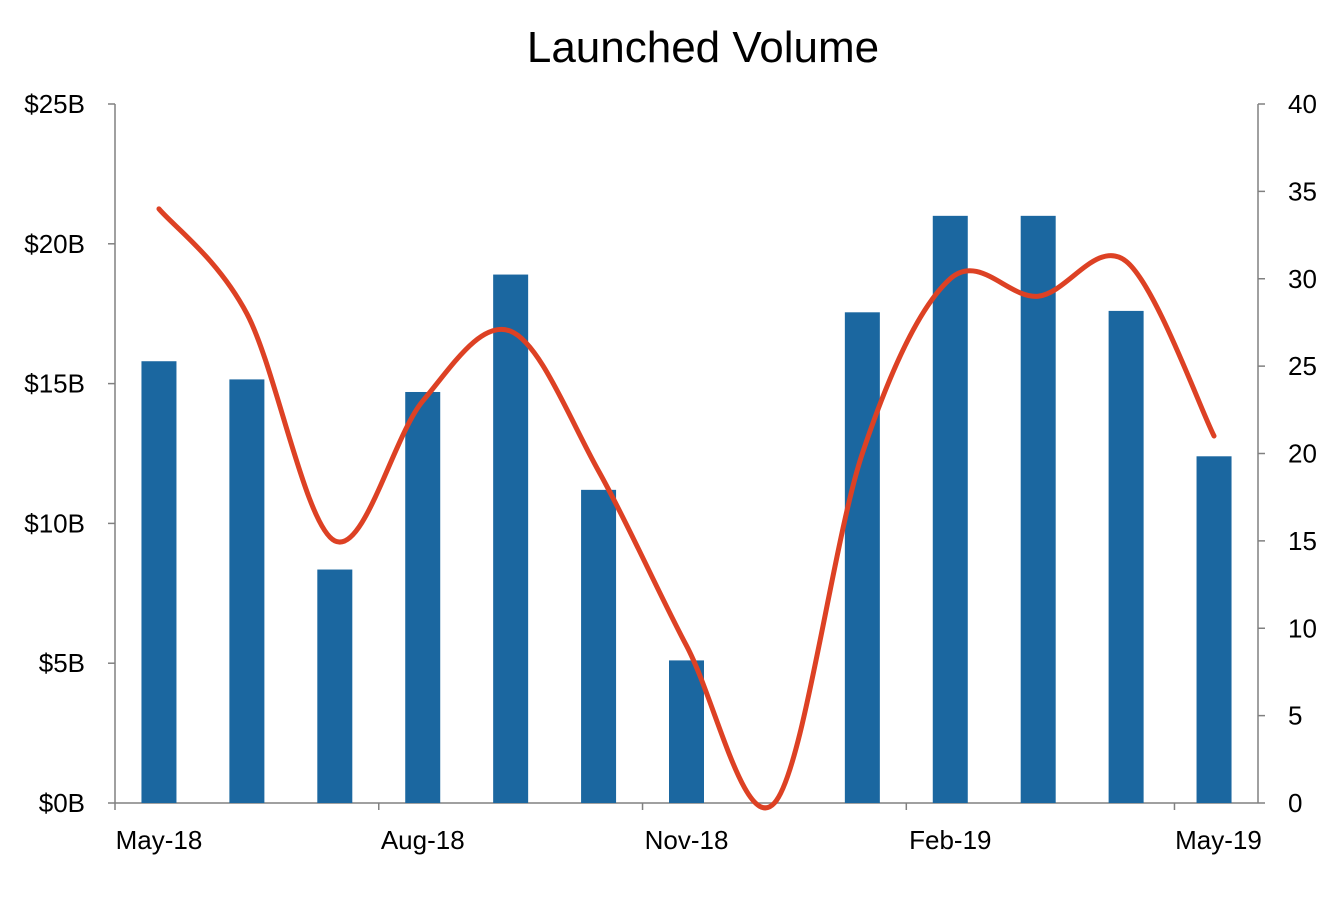 The width and height of the screenshot is (1333, 900). What do you see at coordinates (62, 803) in the screenshot?
I see `y-left-tick-label: $0B` at bounding box center [62, 803].